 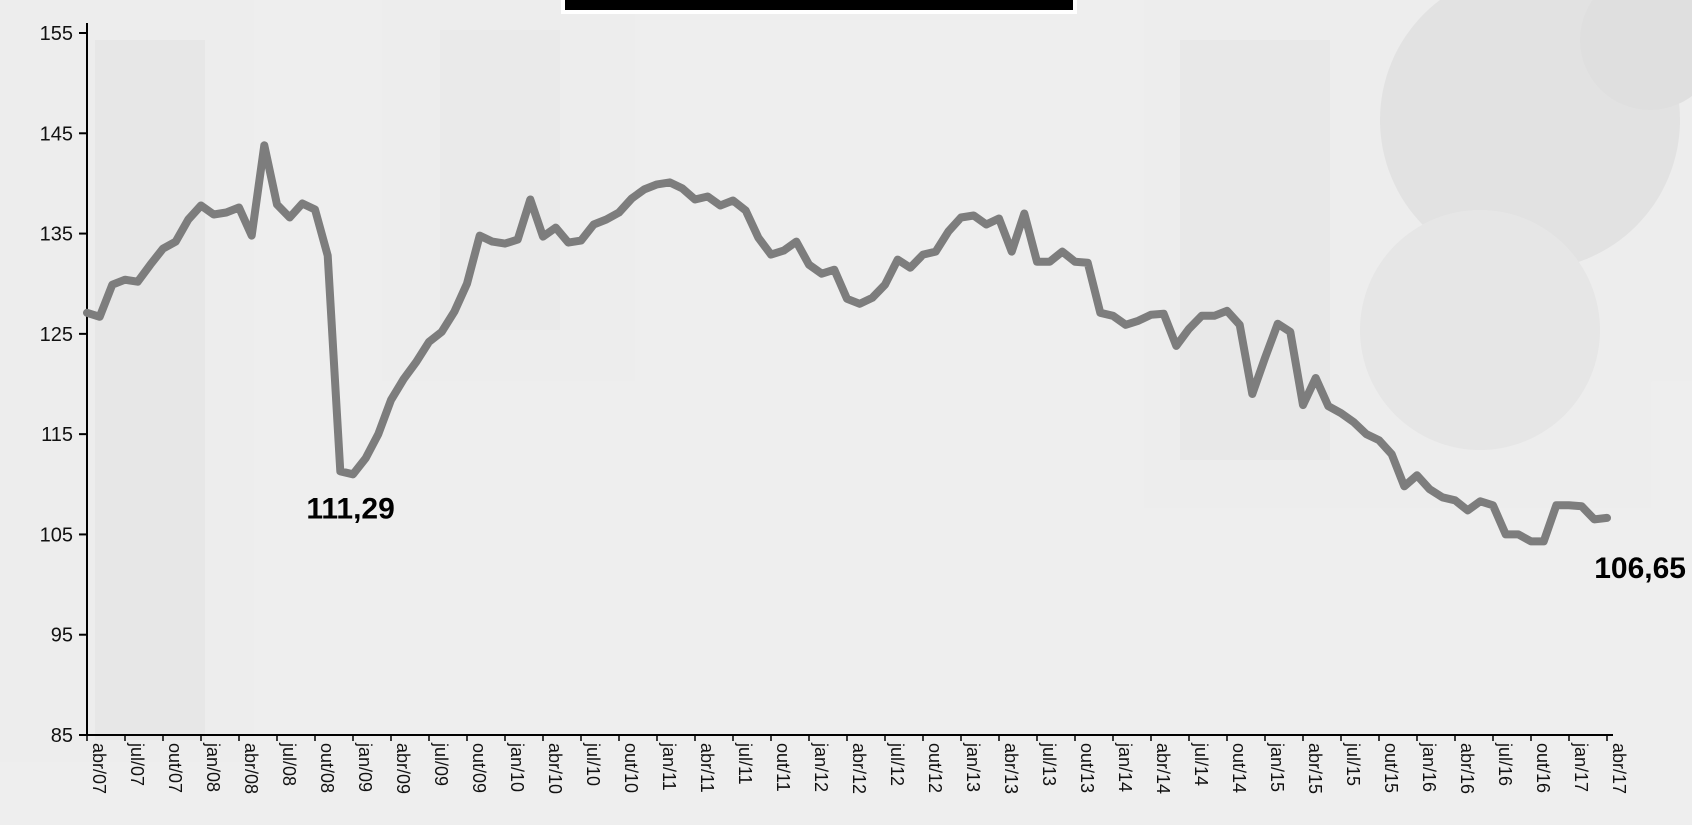 I want to click on x-tick-label: jan/12, so click(x=821, y=767).